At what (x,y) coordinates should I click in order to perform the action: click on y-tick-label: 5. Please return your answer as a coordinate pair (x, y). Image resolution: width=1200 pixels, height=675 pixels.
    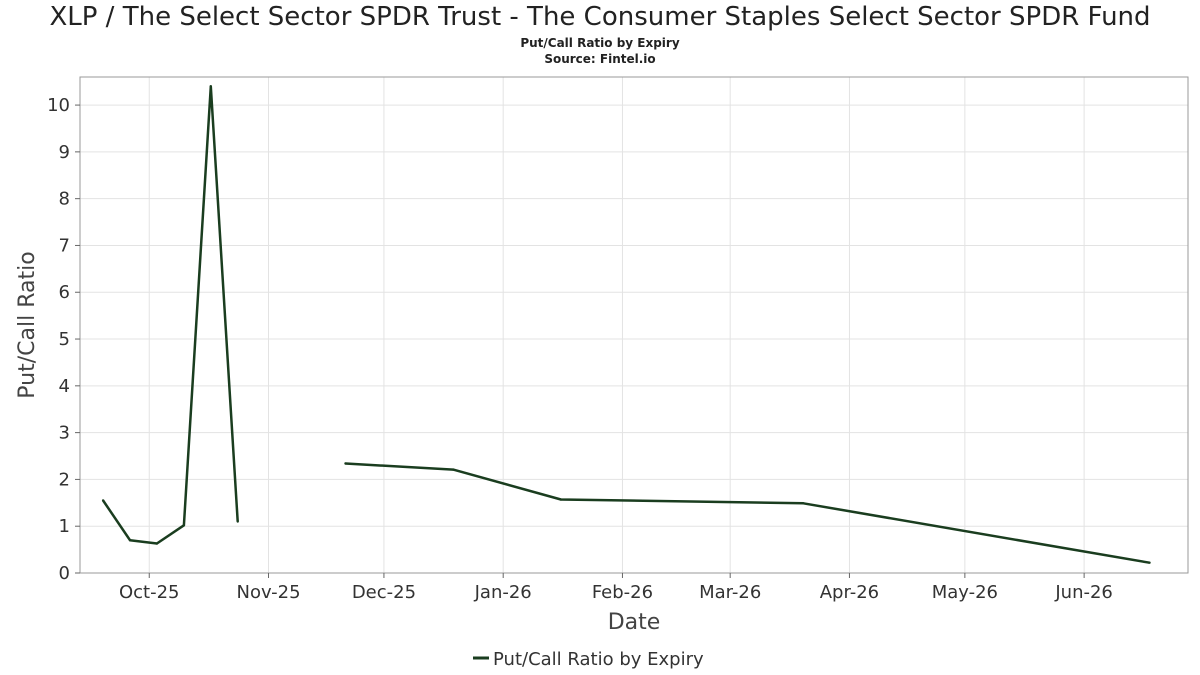
    Looking at the image, I should click on (64, 339).